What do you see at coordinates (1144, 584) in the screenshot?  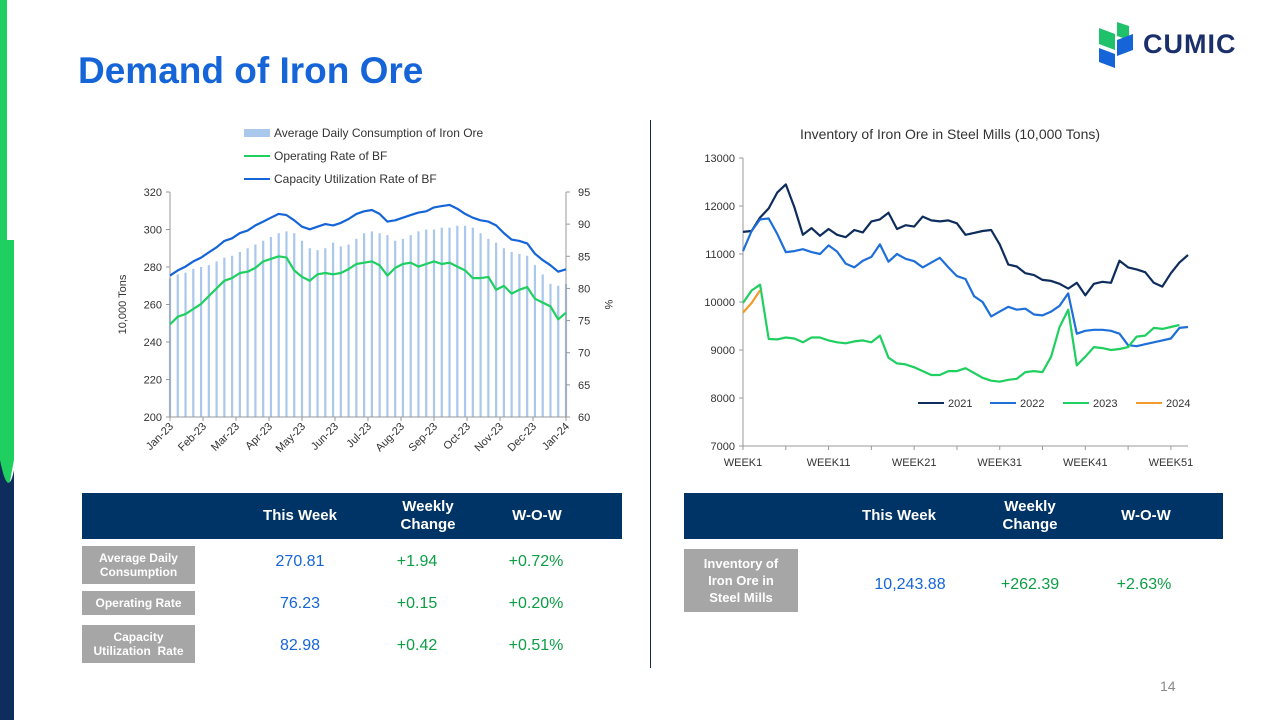 I see `inventory-wow: +2.63%` at bounding box center [1144, 584].